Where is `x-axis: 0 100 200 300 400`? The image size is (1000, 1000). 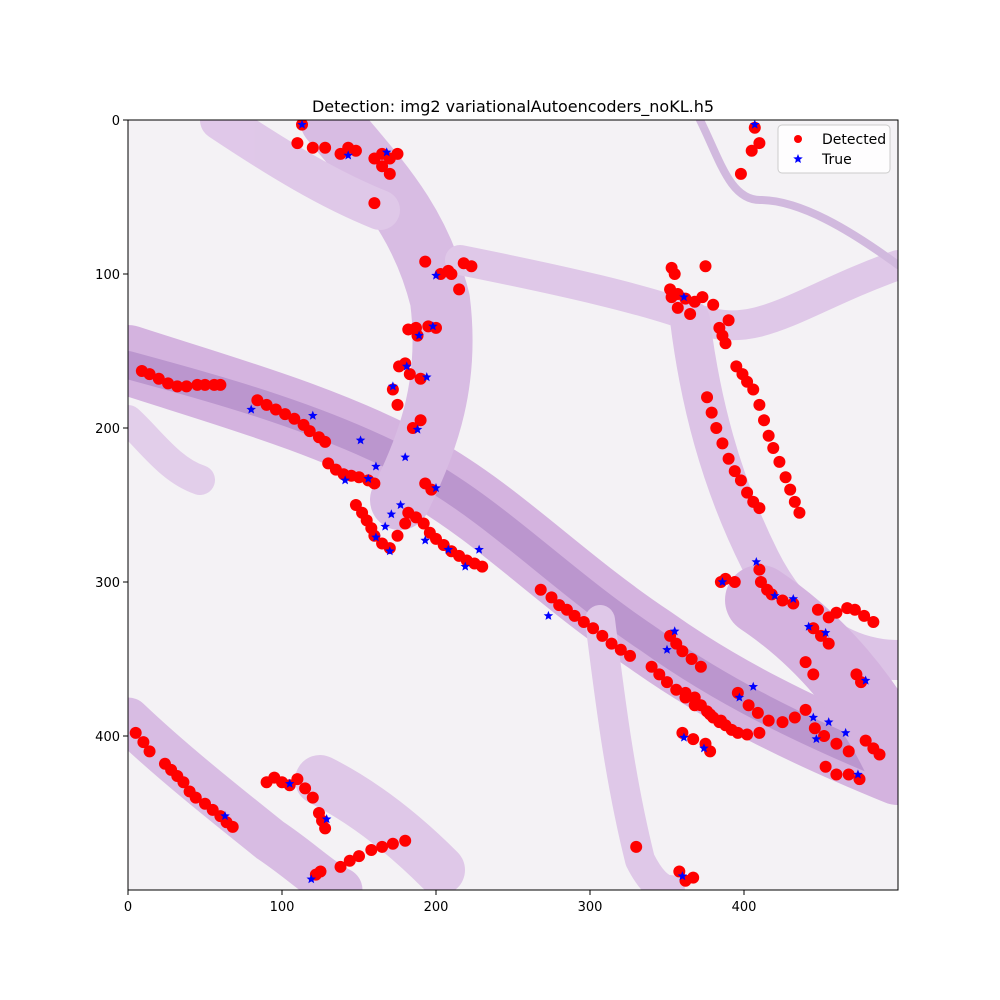 x-axis: 0 100 200 300 400 is located at coordinates (440, 902).